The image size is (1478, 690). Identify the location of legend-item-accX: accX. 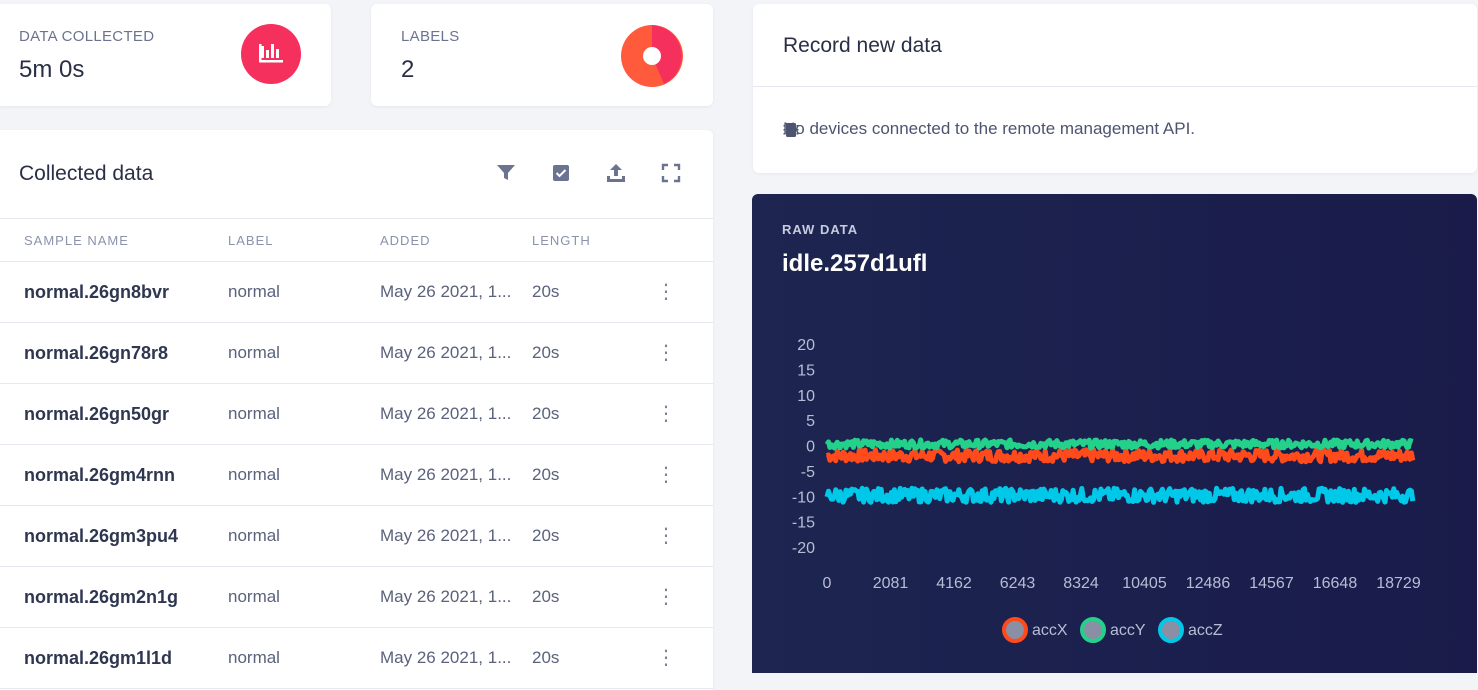
(1035, 630).